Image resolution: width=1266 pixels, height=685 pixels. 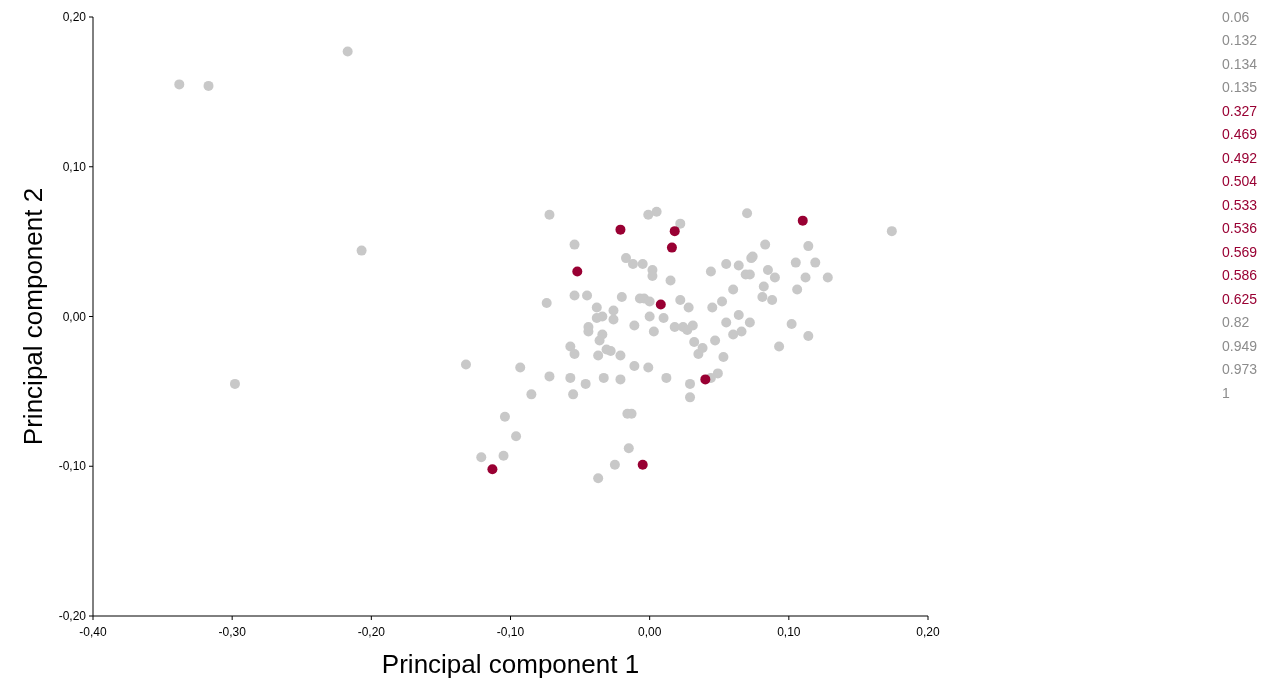 What do you see at coordinates (1240, 298) in the screenshot?
I see `text: 0.625` at bounding box center [1240, 298].